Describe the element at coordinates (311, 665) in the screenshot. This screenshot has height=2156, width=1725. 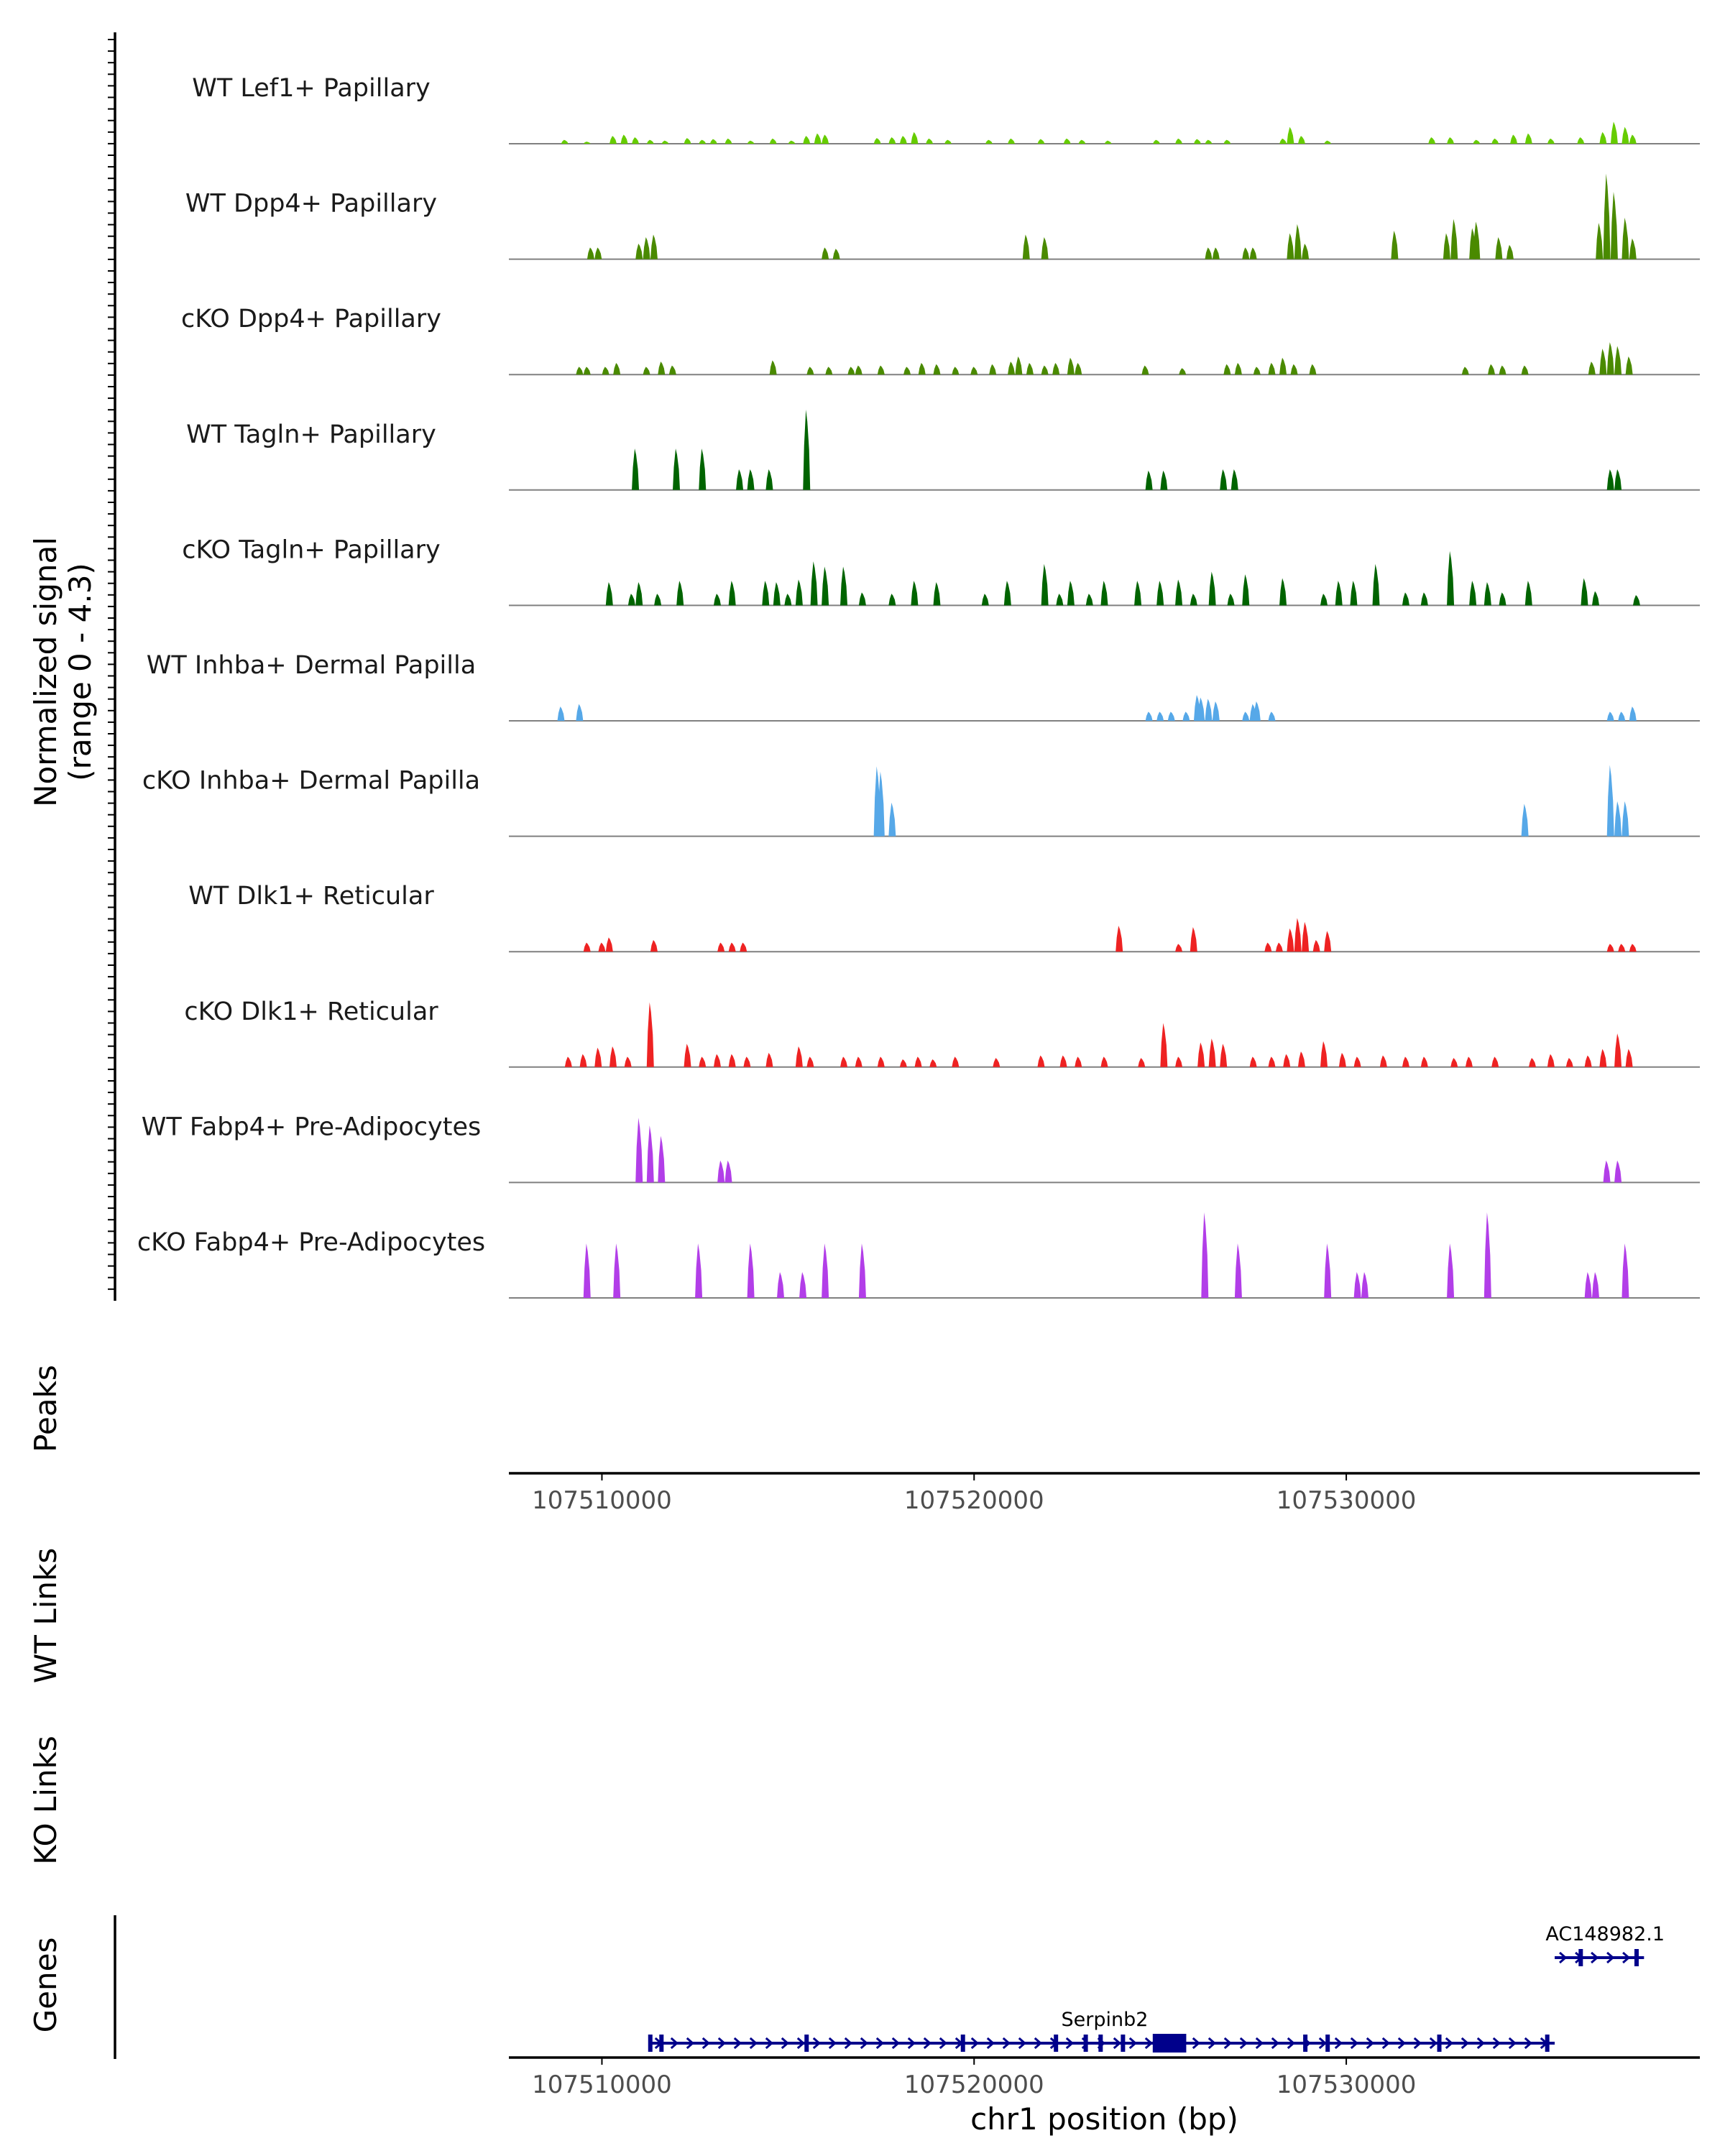
I see `track-label: WT Inhba+ Dermal Papilla` at that location.